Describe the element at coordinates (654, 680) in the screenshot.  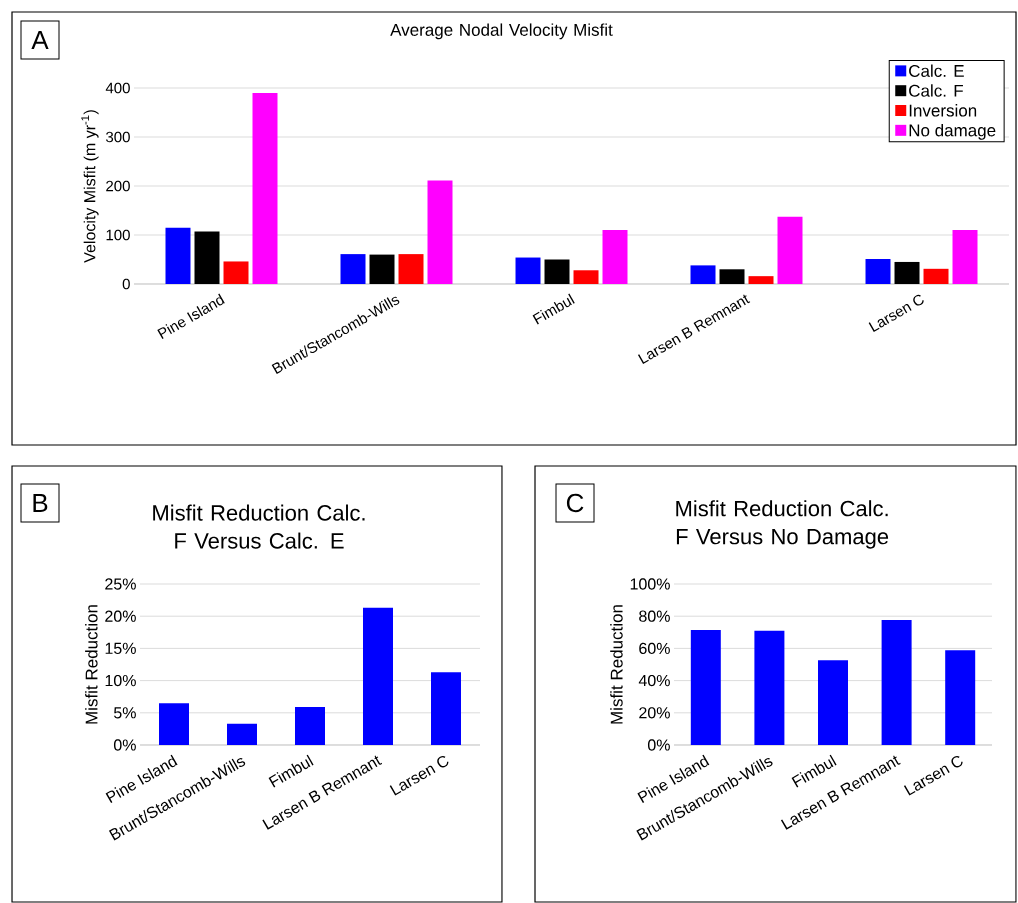
I see `y-tick-label: 40%` at that location.